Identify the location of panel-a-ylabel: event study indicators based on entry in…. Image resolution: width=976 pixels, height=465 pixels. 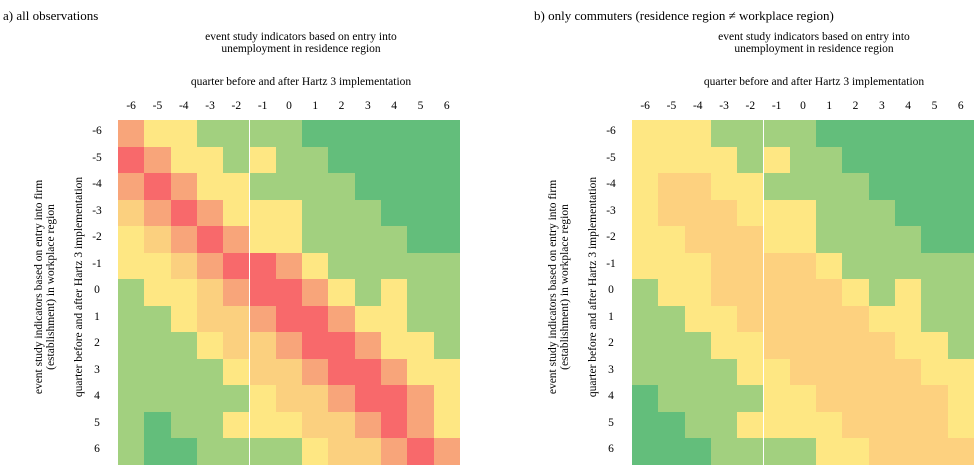
(45, 287).